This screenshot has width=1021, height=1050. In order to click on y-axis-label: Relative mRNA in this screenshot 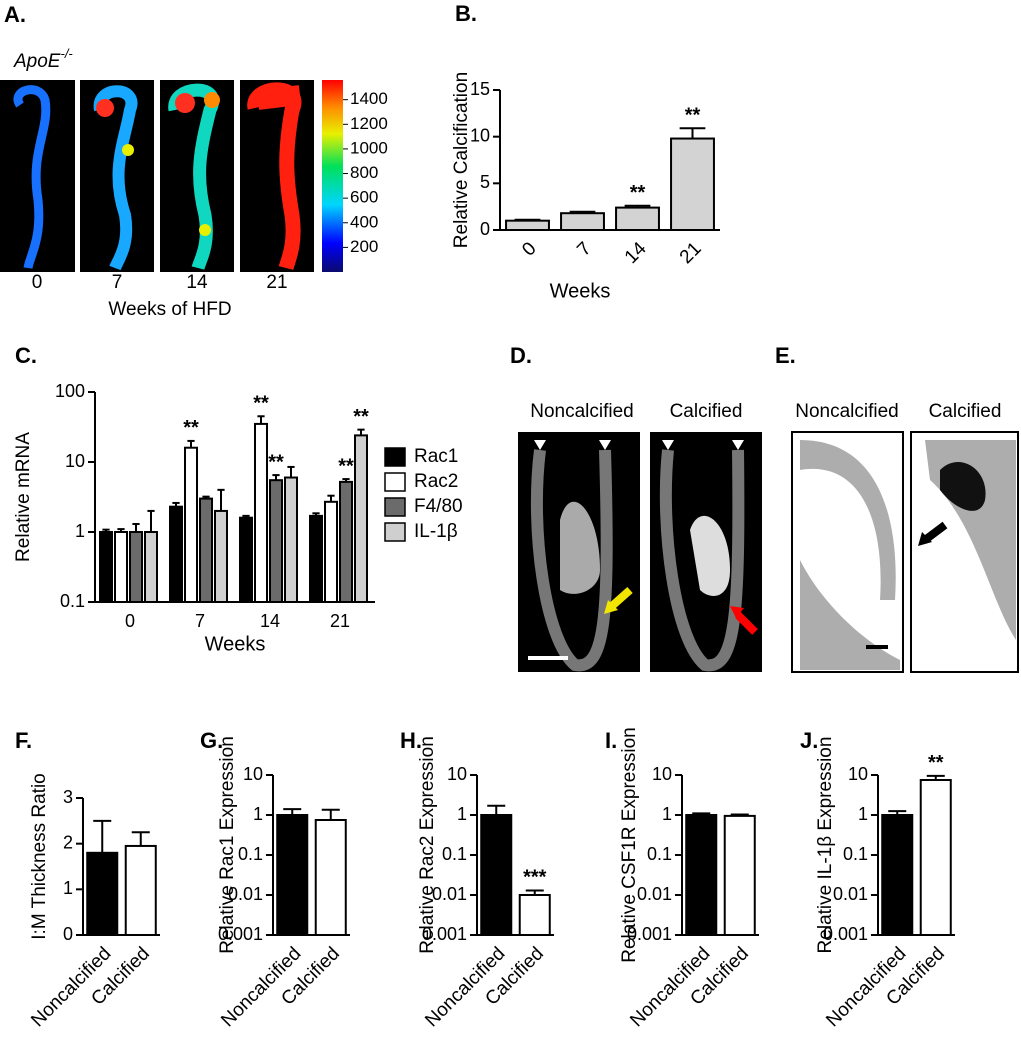, I will do `click(23, 497)`.